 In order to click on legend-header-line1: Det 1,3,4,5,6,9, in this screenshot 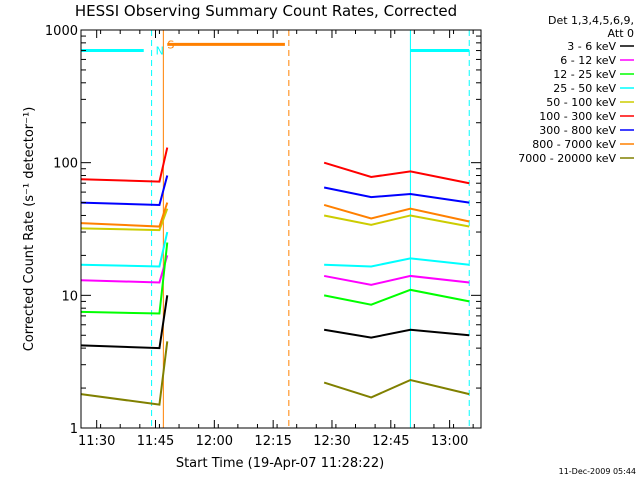, I will do `click(591, 20)`.